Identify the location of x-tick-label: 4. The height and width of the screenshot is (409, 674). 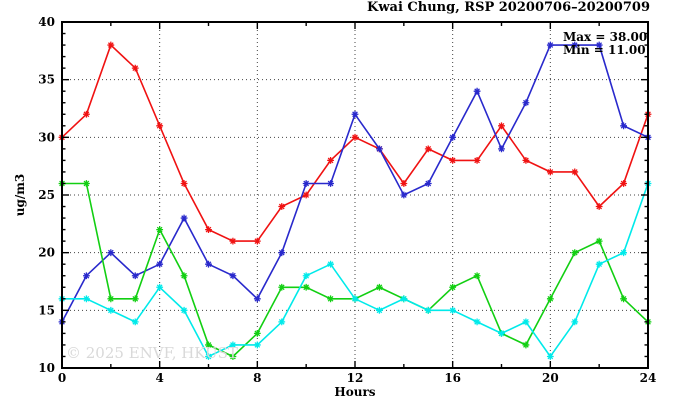
(159, 378).